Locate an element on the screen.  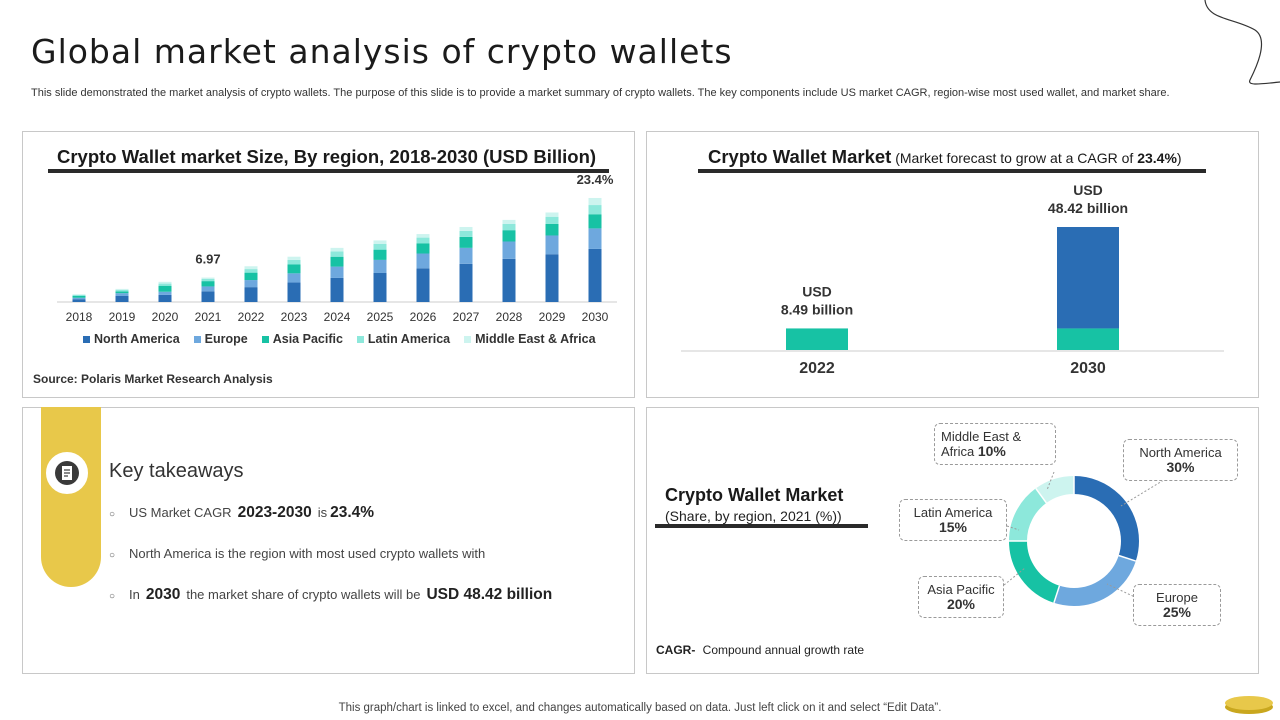
callout-ap-value: 20% is located at coordinates (961, 604).